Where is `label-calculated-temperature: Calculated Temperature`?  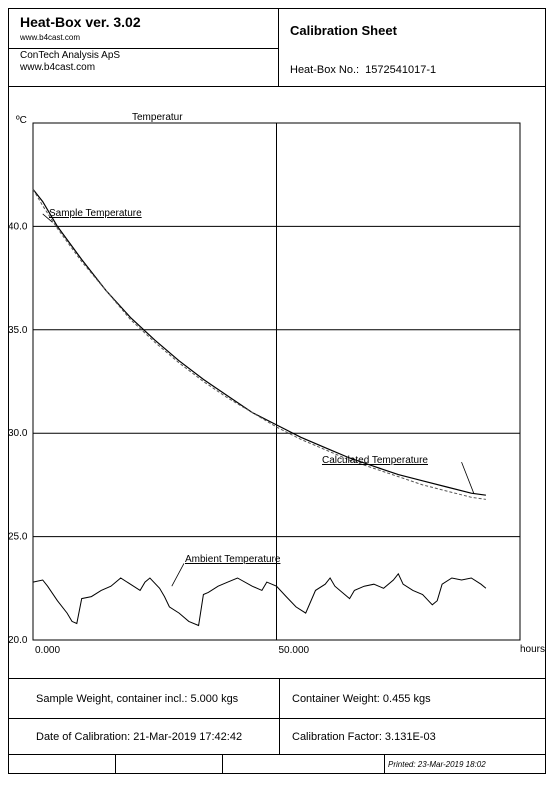 label-calculated-temperature: Calculated Temperature is located at coordinates (375, 460).